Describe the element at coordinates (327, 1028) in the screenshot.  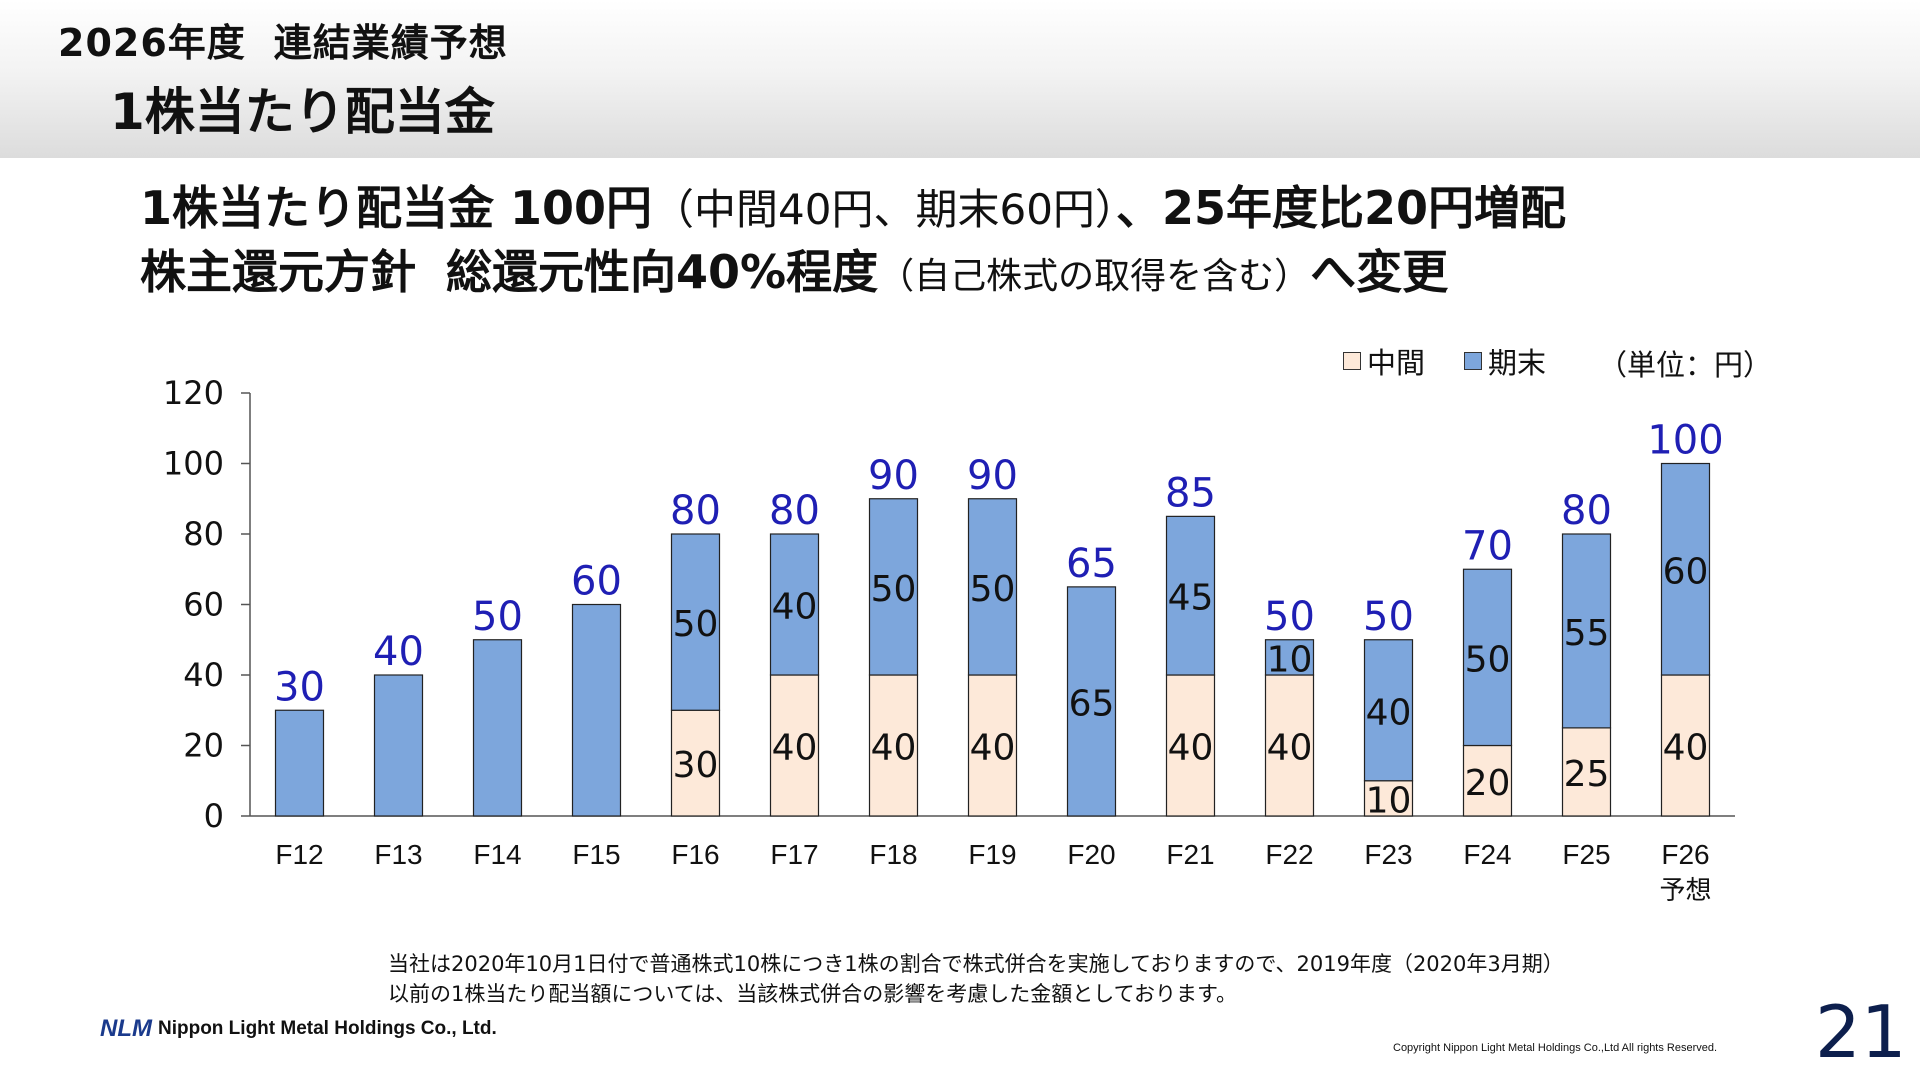
I see `company-name: Nippon Light Metal Holdings Co., Ltd.` at that location.